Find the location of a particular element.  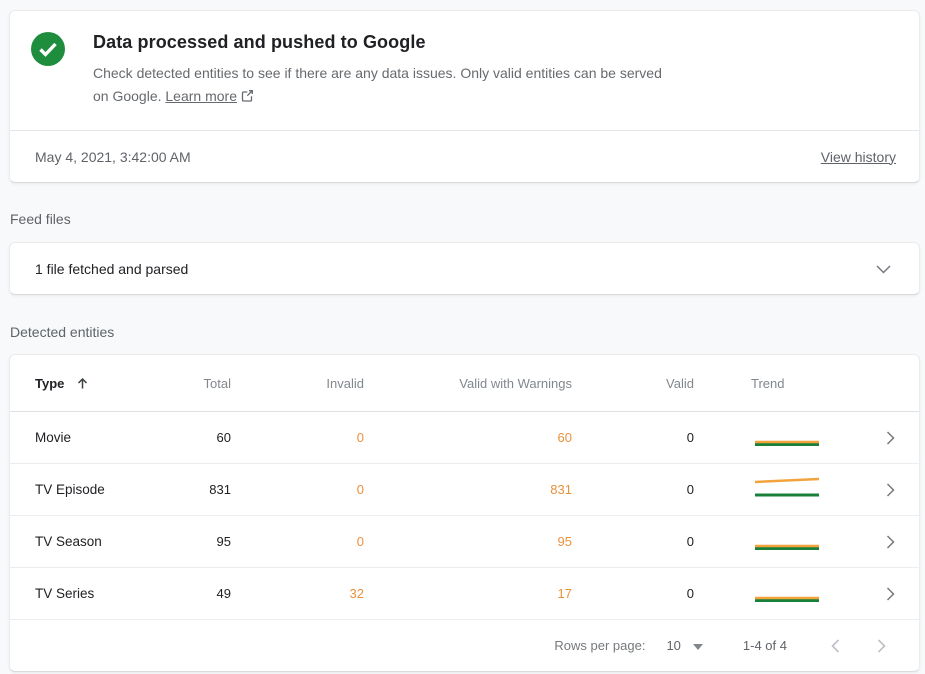

rows-per-page-label: Rows per page: is located at coordinates (600, 645).